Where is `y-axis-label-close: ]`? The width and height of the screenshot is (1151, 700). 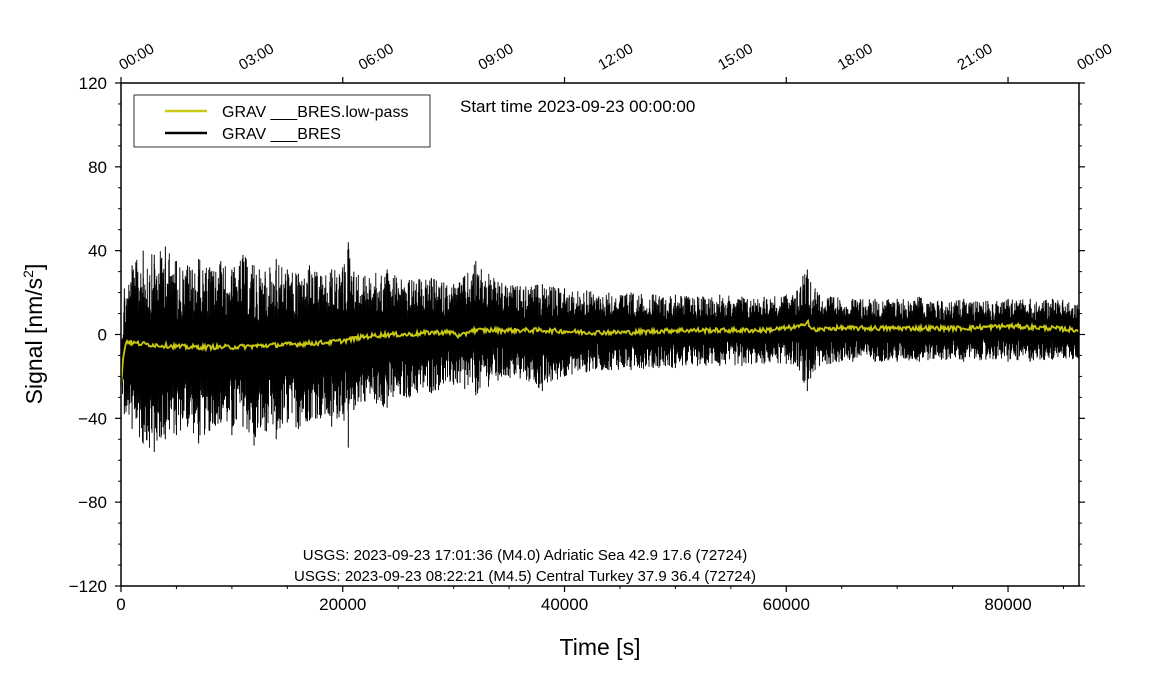 y-axis-label-close: ] is located at coordinates (34, 267).